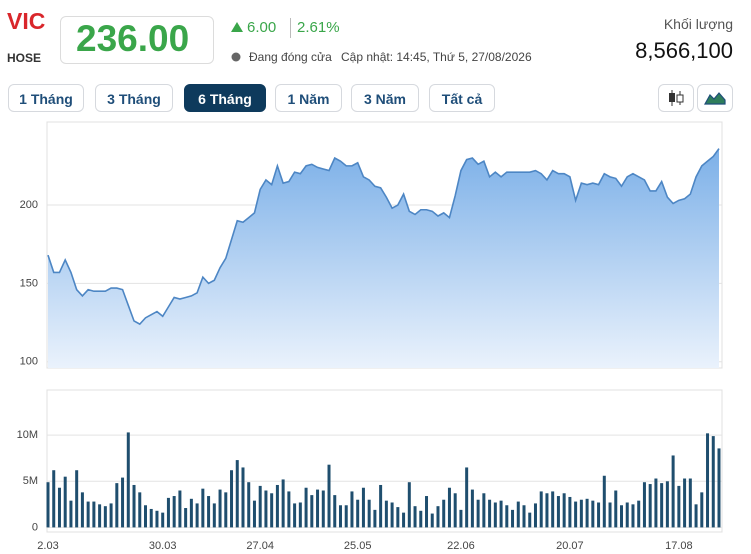 This screenshot has width=751, height=554. I want to click on x-tick-label: 2.03, so click(47, 546).